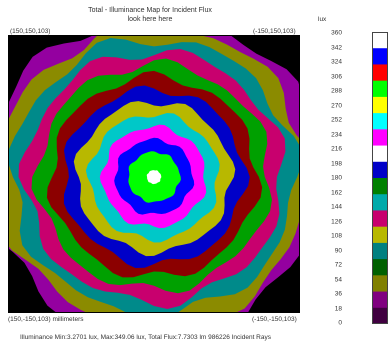 This screenshot has height=354, width=388. I want to click on scale-tick-label: 18, so click(338, 308).